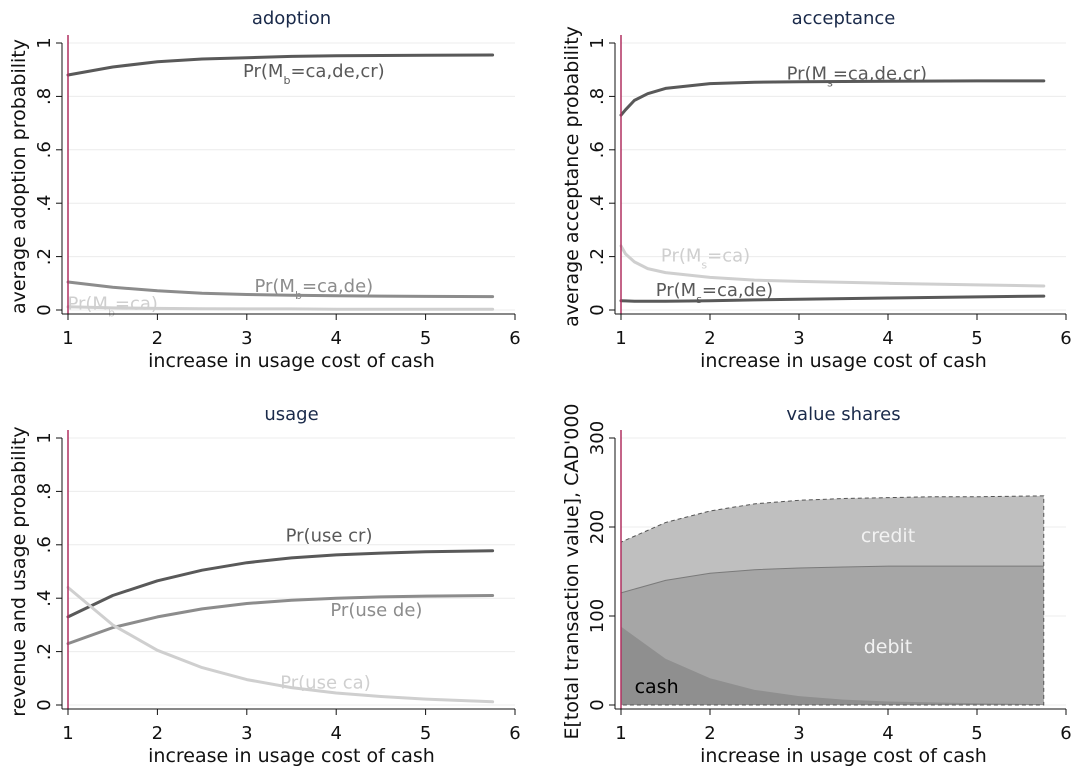  Describe the element at coordinates (888, 647) in the screenshot. I see `area-label-debit: debit` at that location.